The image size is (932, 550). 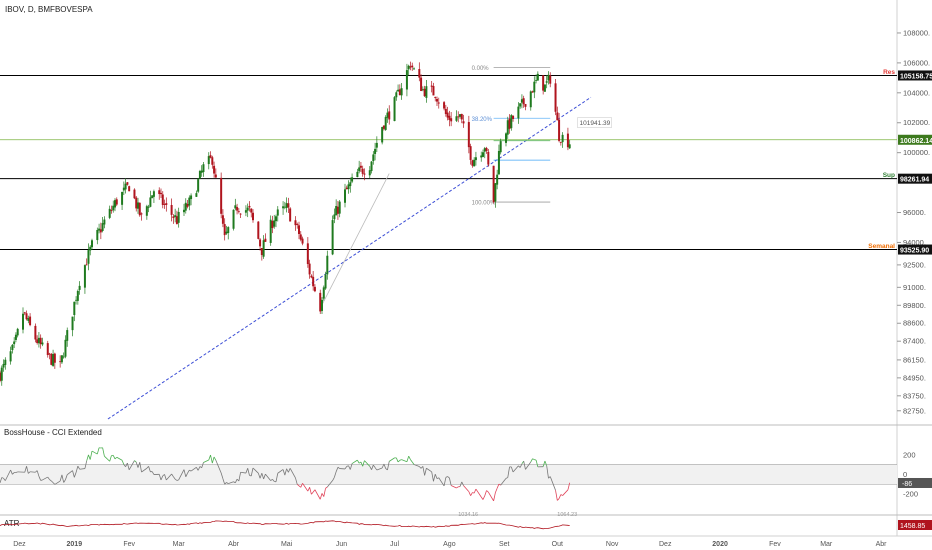 What do you see at coordinates (504, 544) in the screenshot?
I see `time-tick-label: Set` at bounding box center [504, 544].